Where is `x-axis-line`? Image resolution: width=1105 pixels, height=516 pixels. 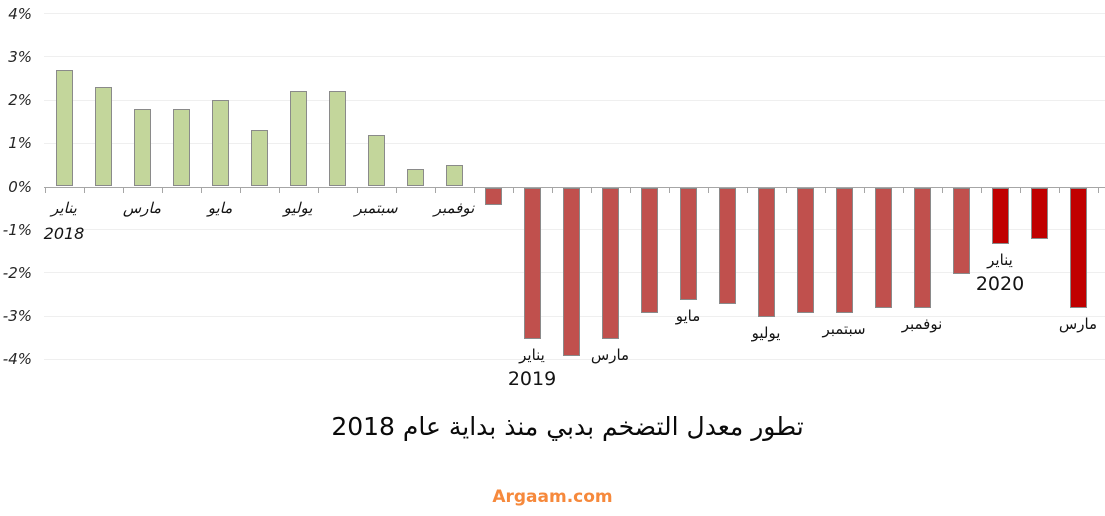 x-axis-line is located at coordinates (574, 187).